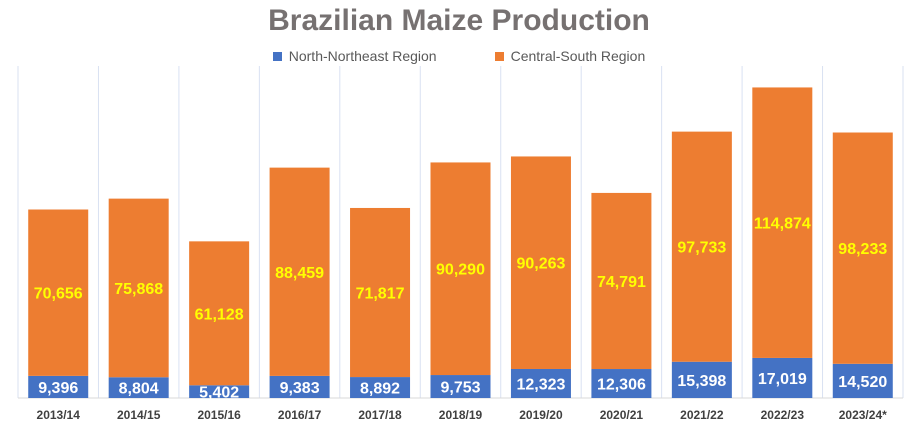 The width and height of the screenshot is (918, 432). I want to click on data-label: 9,396, so click(58, 388).